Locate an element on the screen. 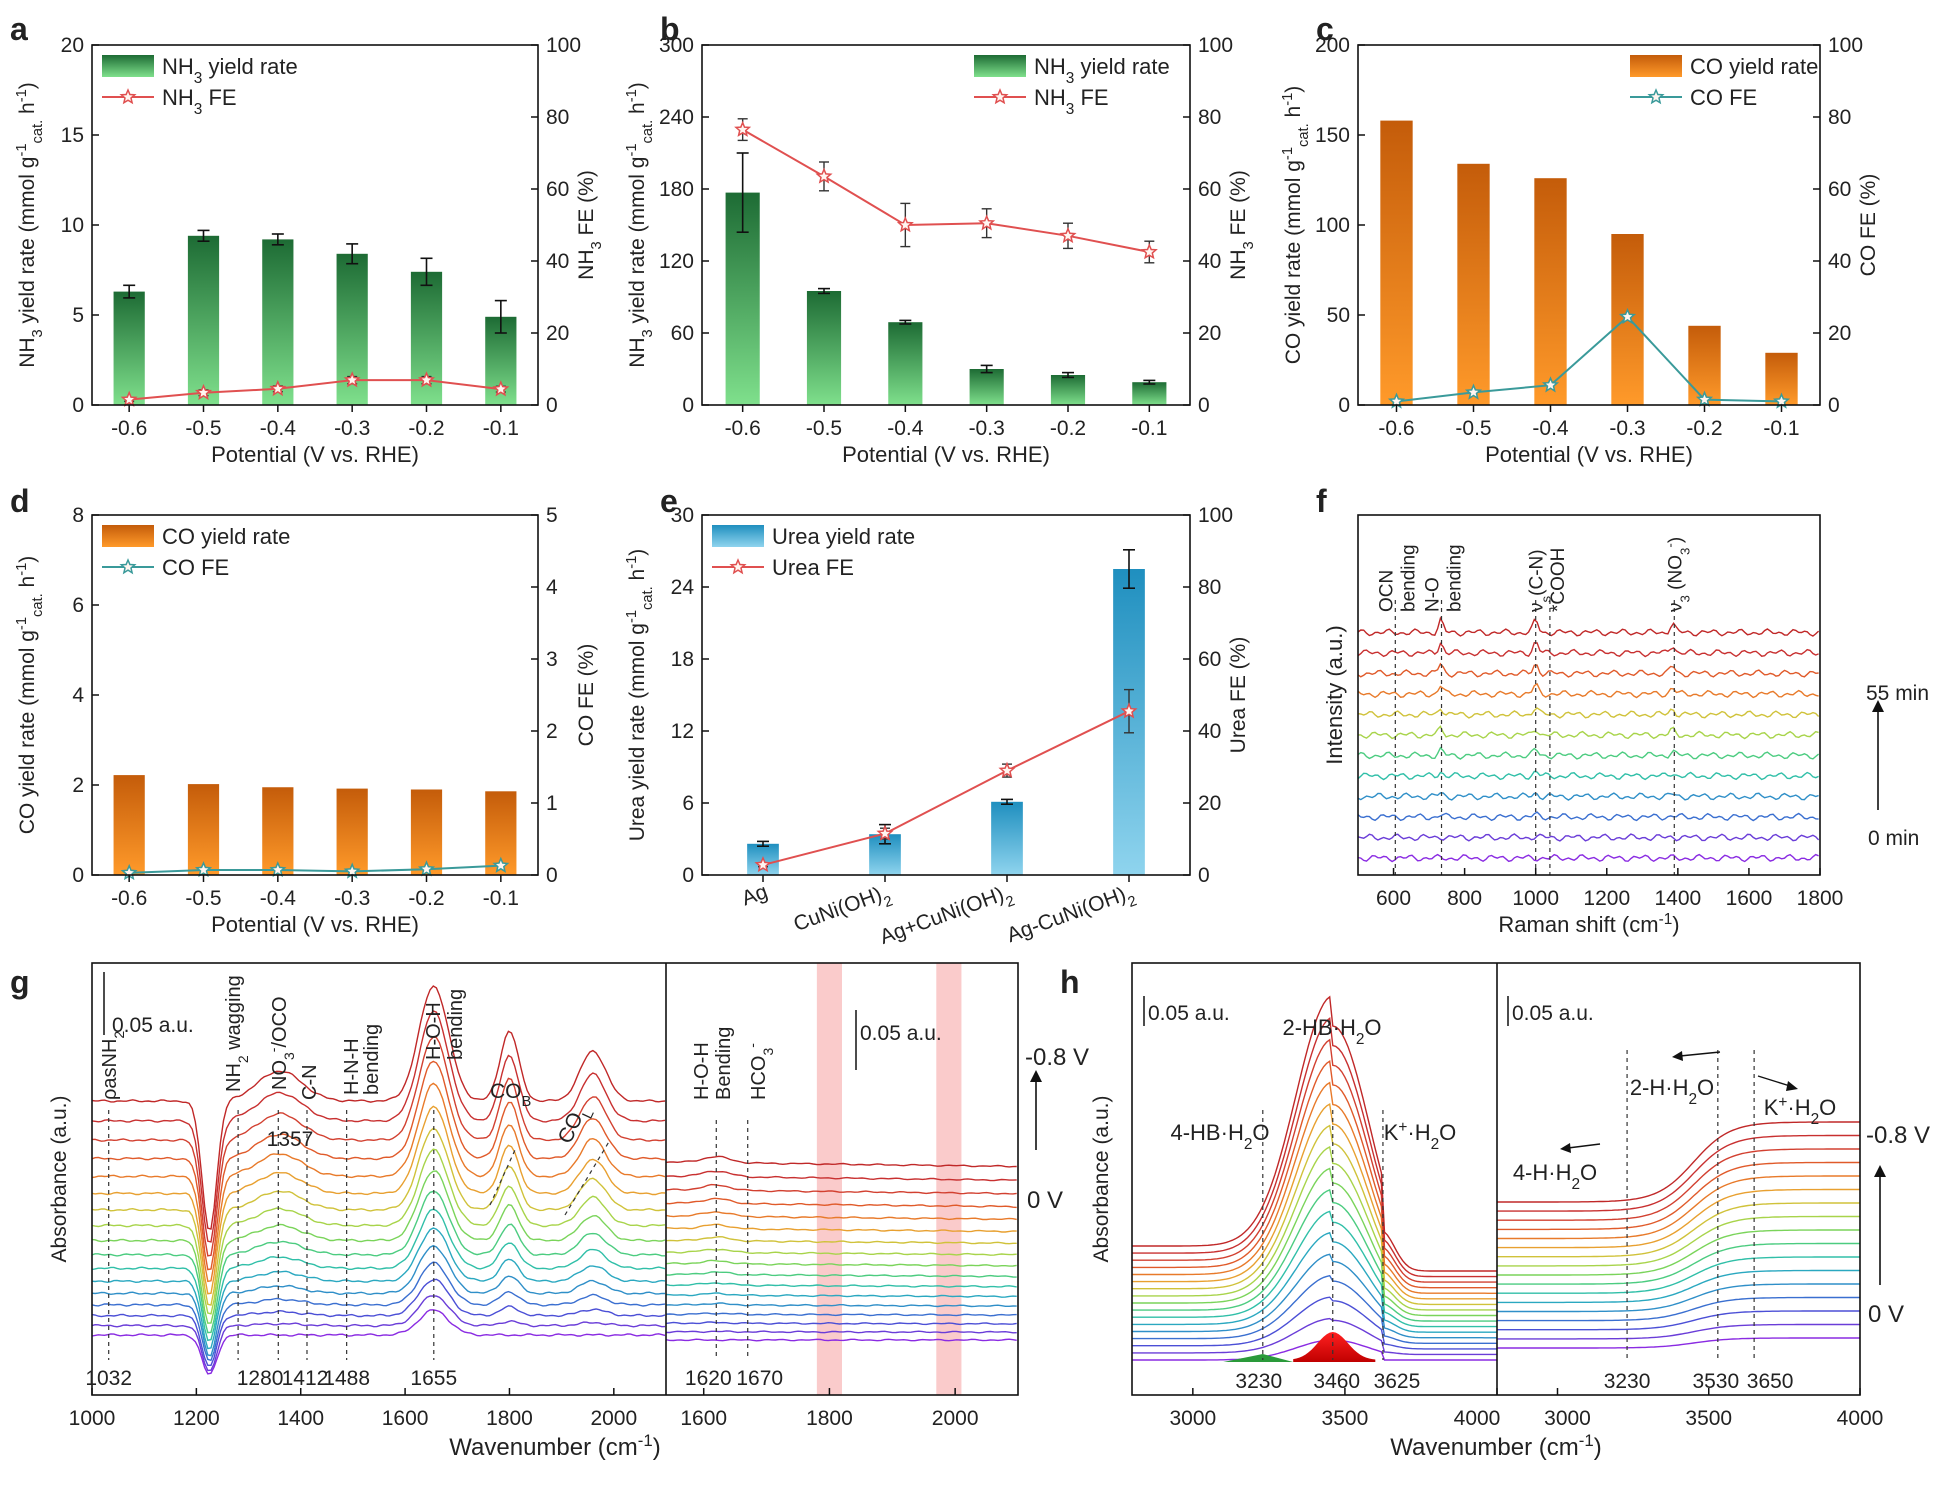 This screenshot has height=1485, width=1950. x-tick-label: -0.3 is located at coordinates (352, 428).